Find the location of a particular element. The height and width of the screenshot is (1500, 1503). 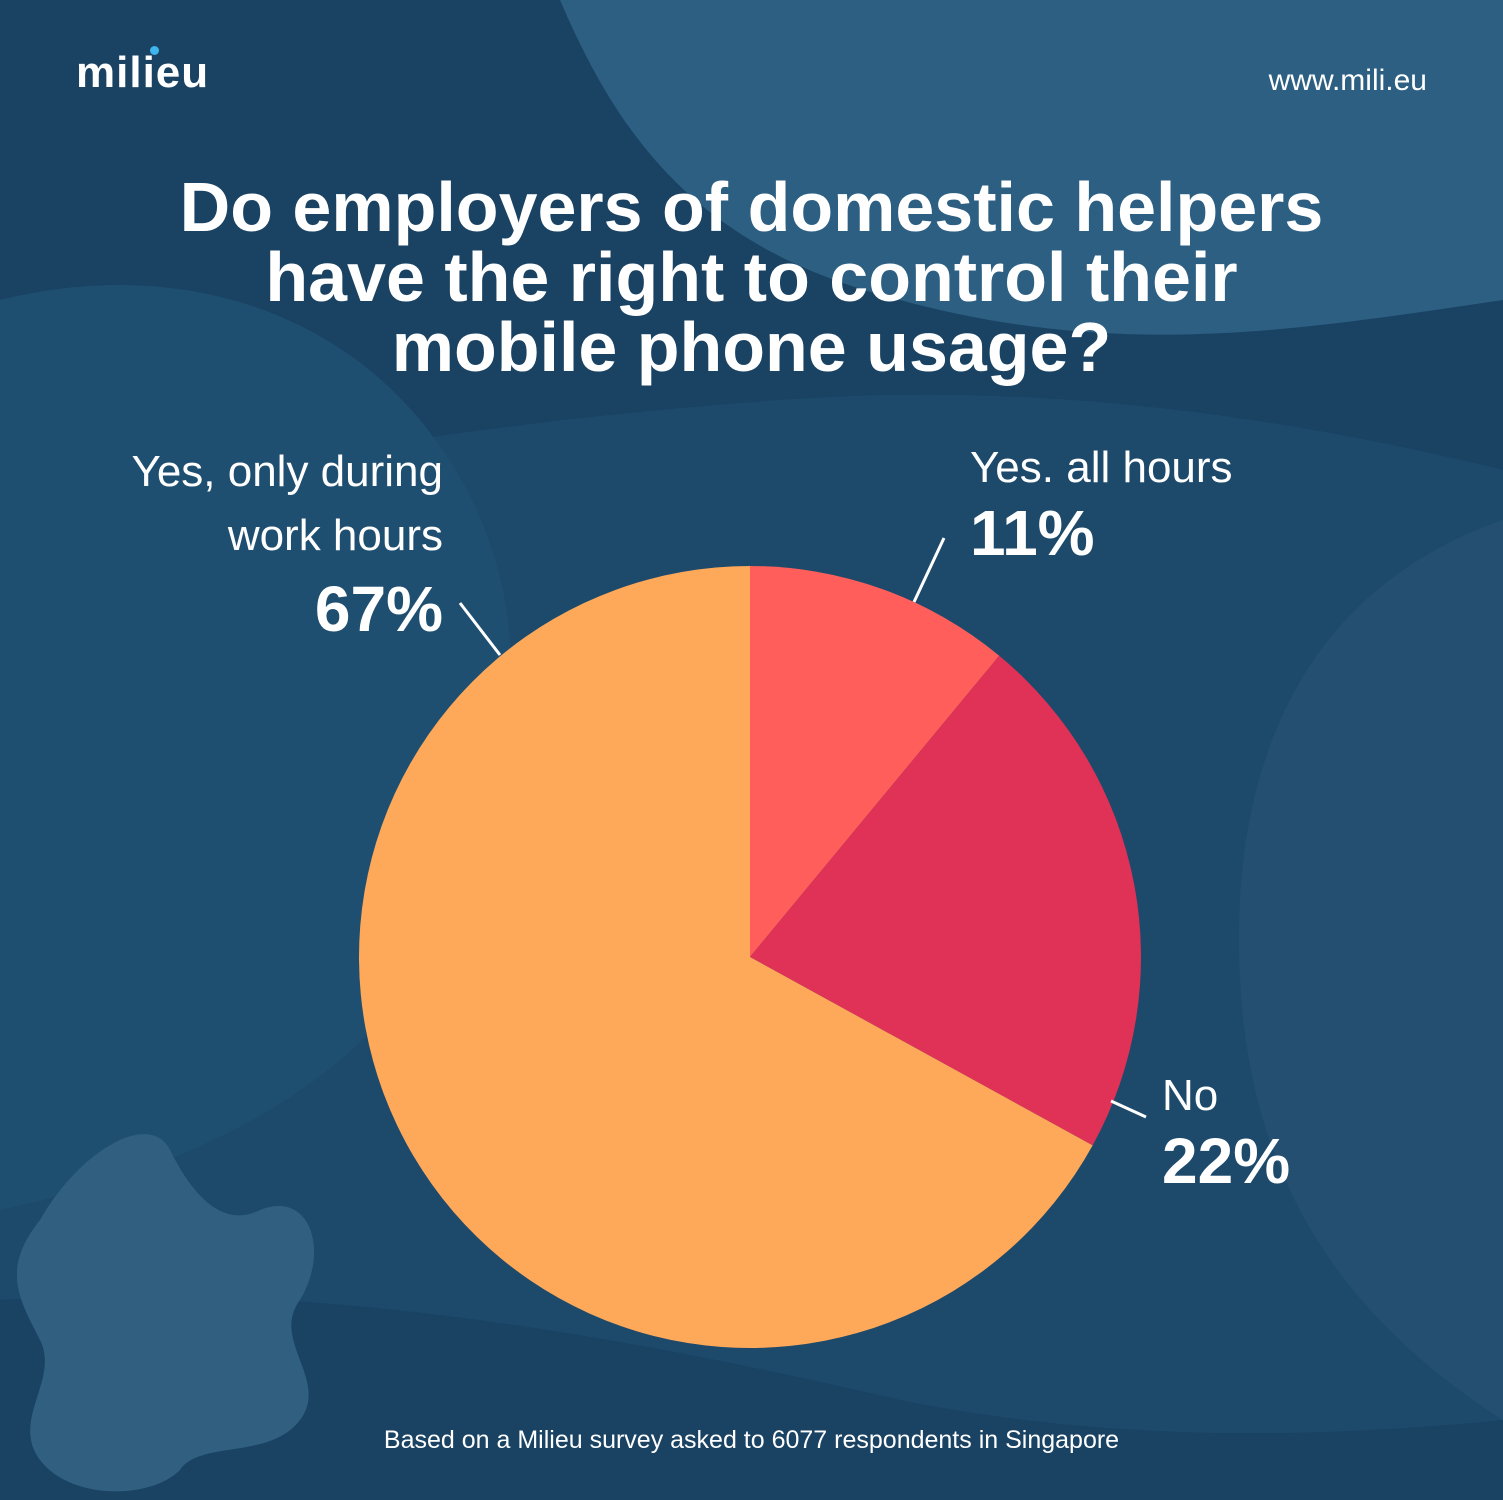

bg-shape-blob is located at coordinates (165, 1313).